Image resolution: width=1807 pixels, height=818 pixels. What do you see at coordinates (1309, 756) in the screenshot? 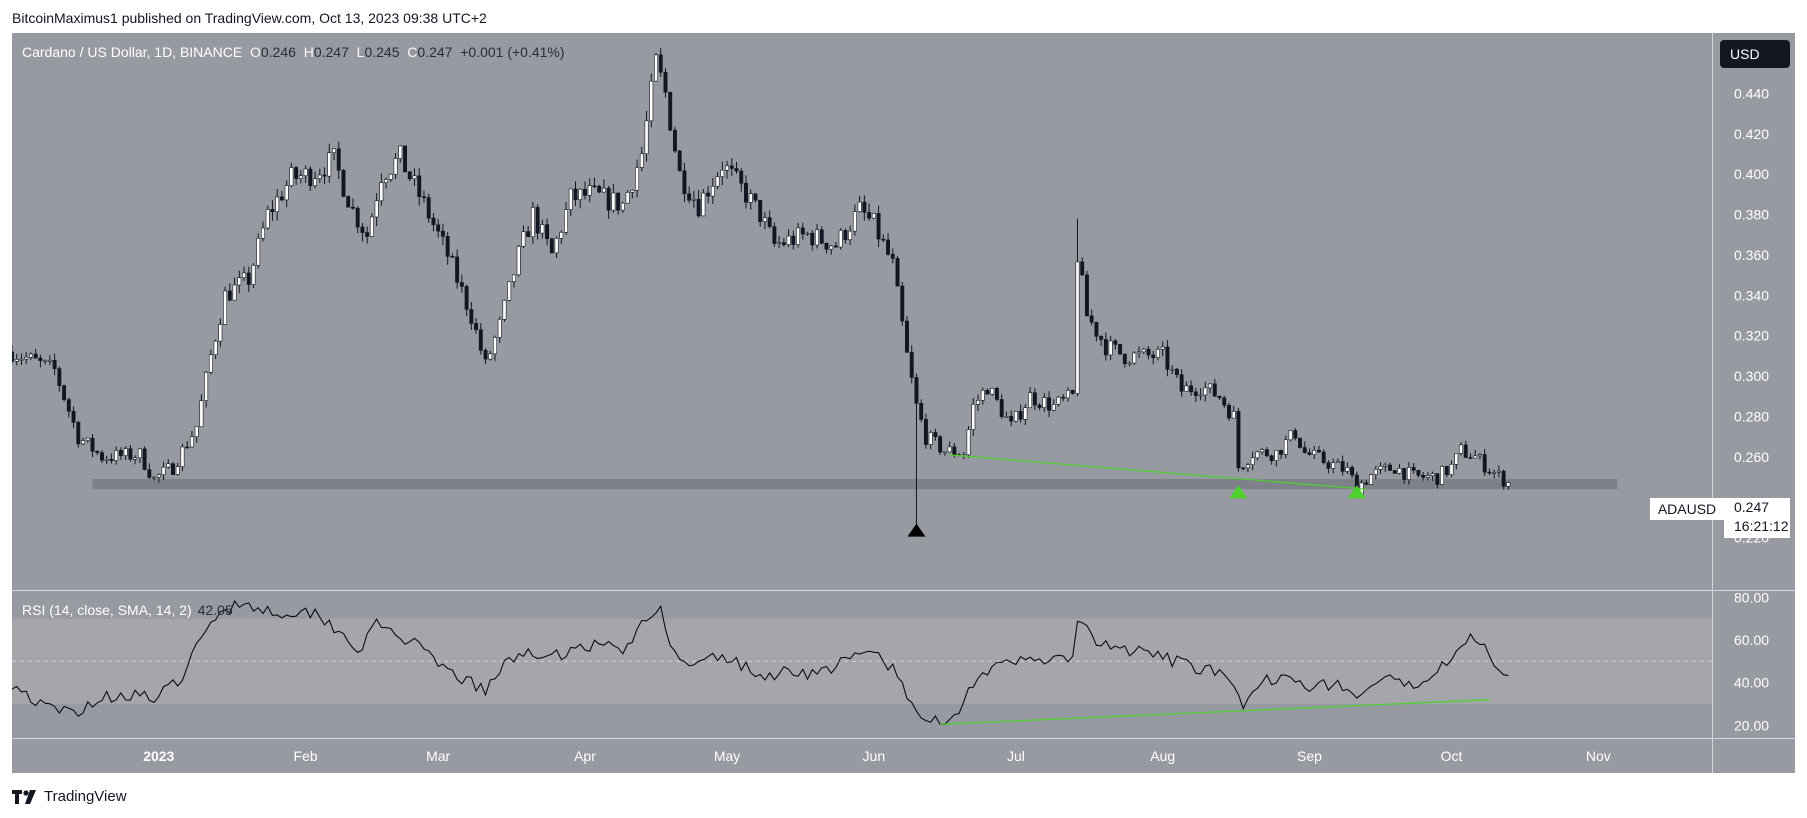
I see `time-tick-label: Sep` at bounding box center [1309, 756].